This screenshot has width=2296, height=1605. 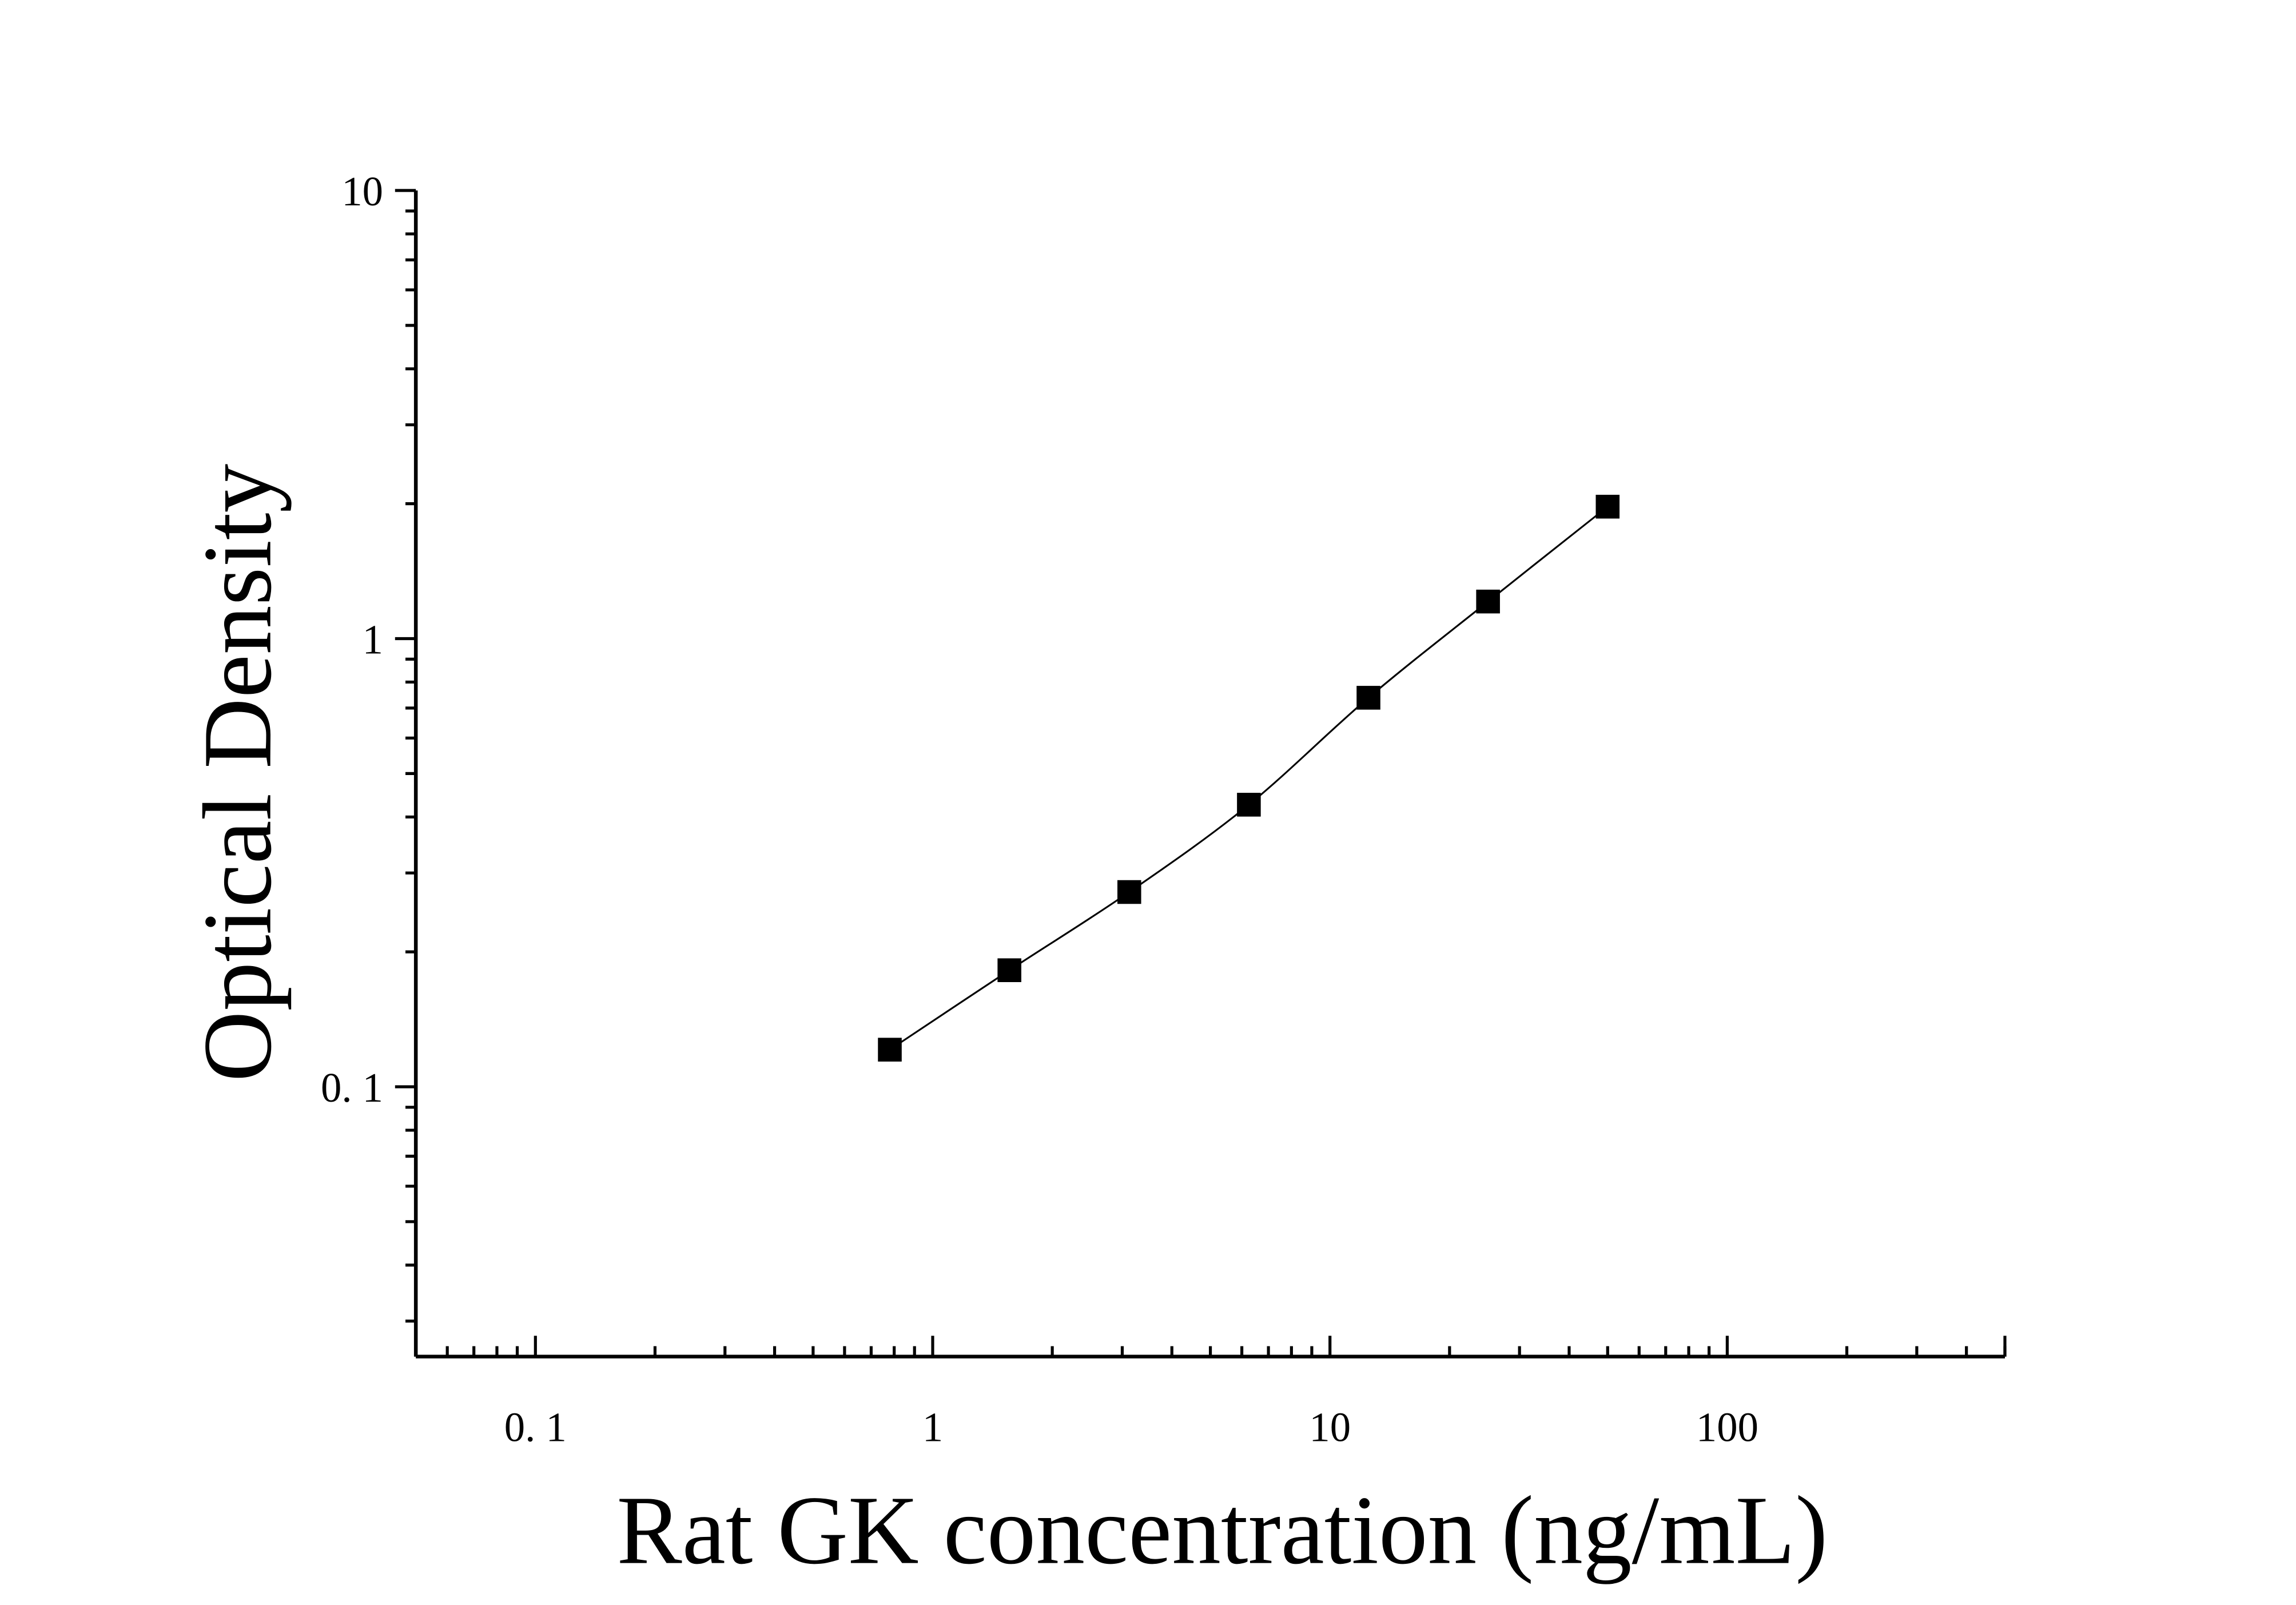 What do you see at coordinates (373, 639) in the screenshot?
I see `y-tick-label: 1` at bounding box center [373, 639].